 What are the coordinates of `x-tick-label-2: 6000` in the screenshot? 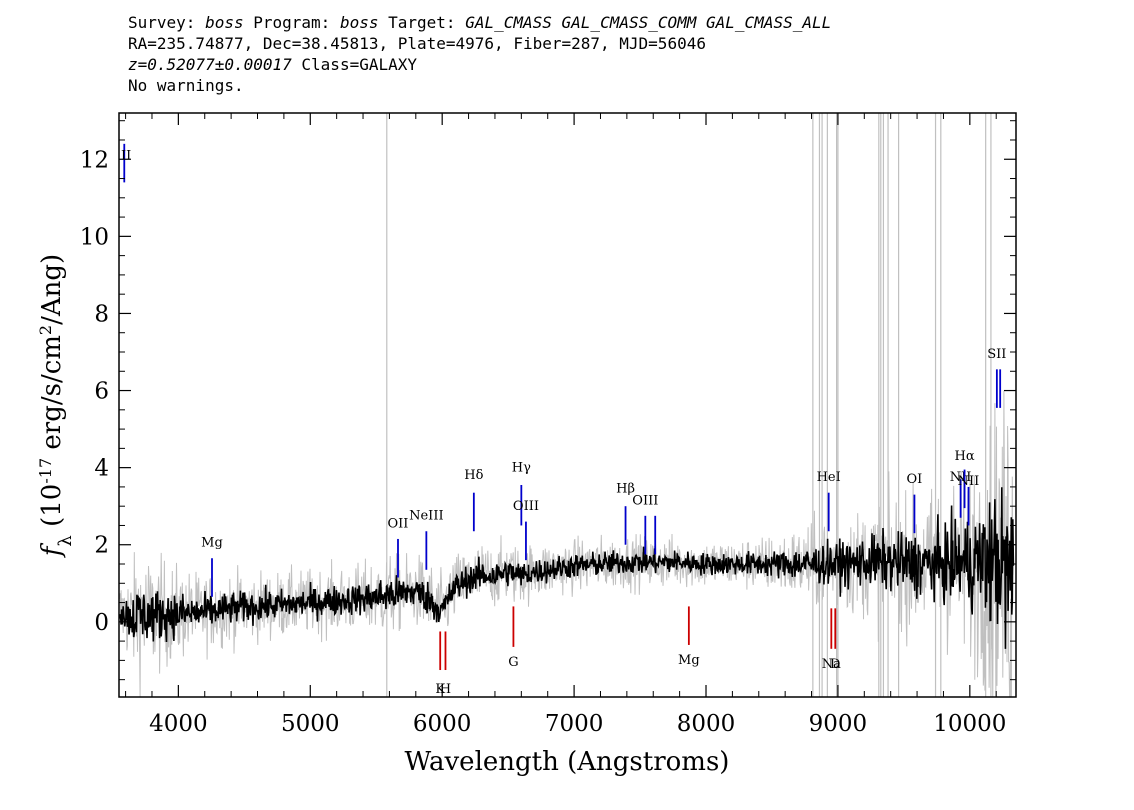 It's located at (442, 724).